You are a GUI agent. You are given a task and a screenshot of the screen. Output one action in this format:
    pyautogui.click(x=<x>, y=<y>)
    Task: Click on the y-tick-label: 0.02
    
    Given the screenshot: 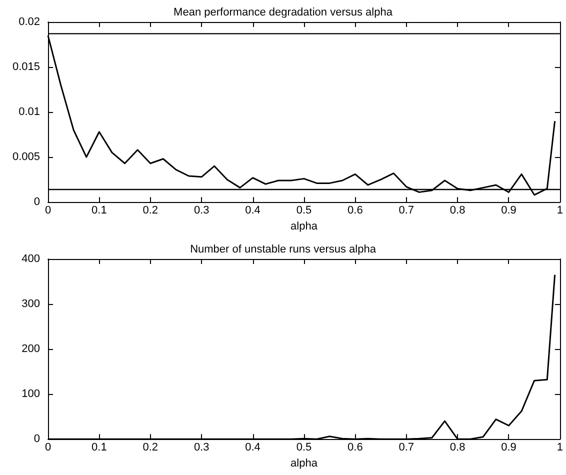 What is the action you would take?
    pyautogui.click(x=29, y=22)
    